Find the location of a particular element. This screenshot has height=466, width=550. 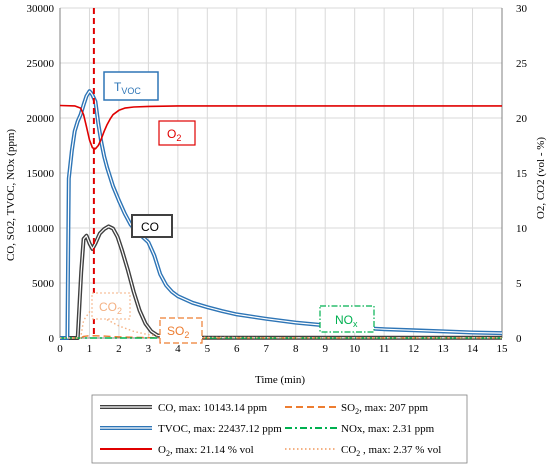

series-line-o2 is located at coordinates (280, 127).